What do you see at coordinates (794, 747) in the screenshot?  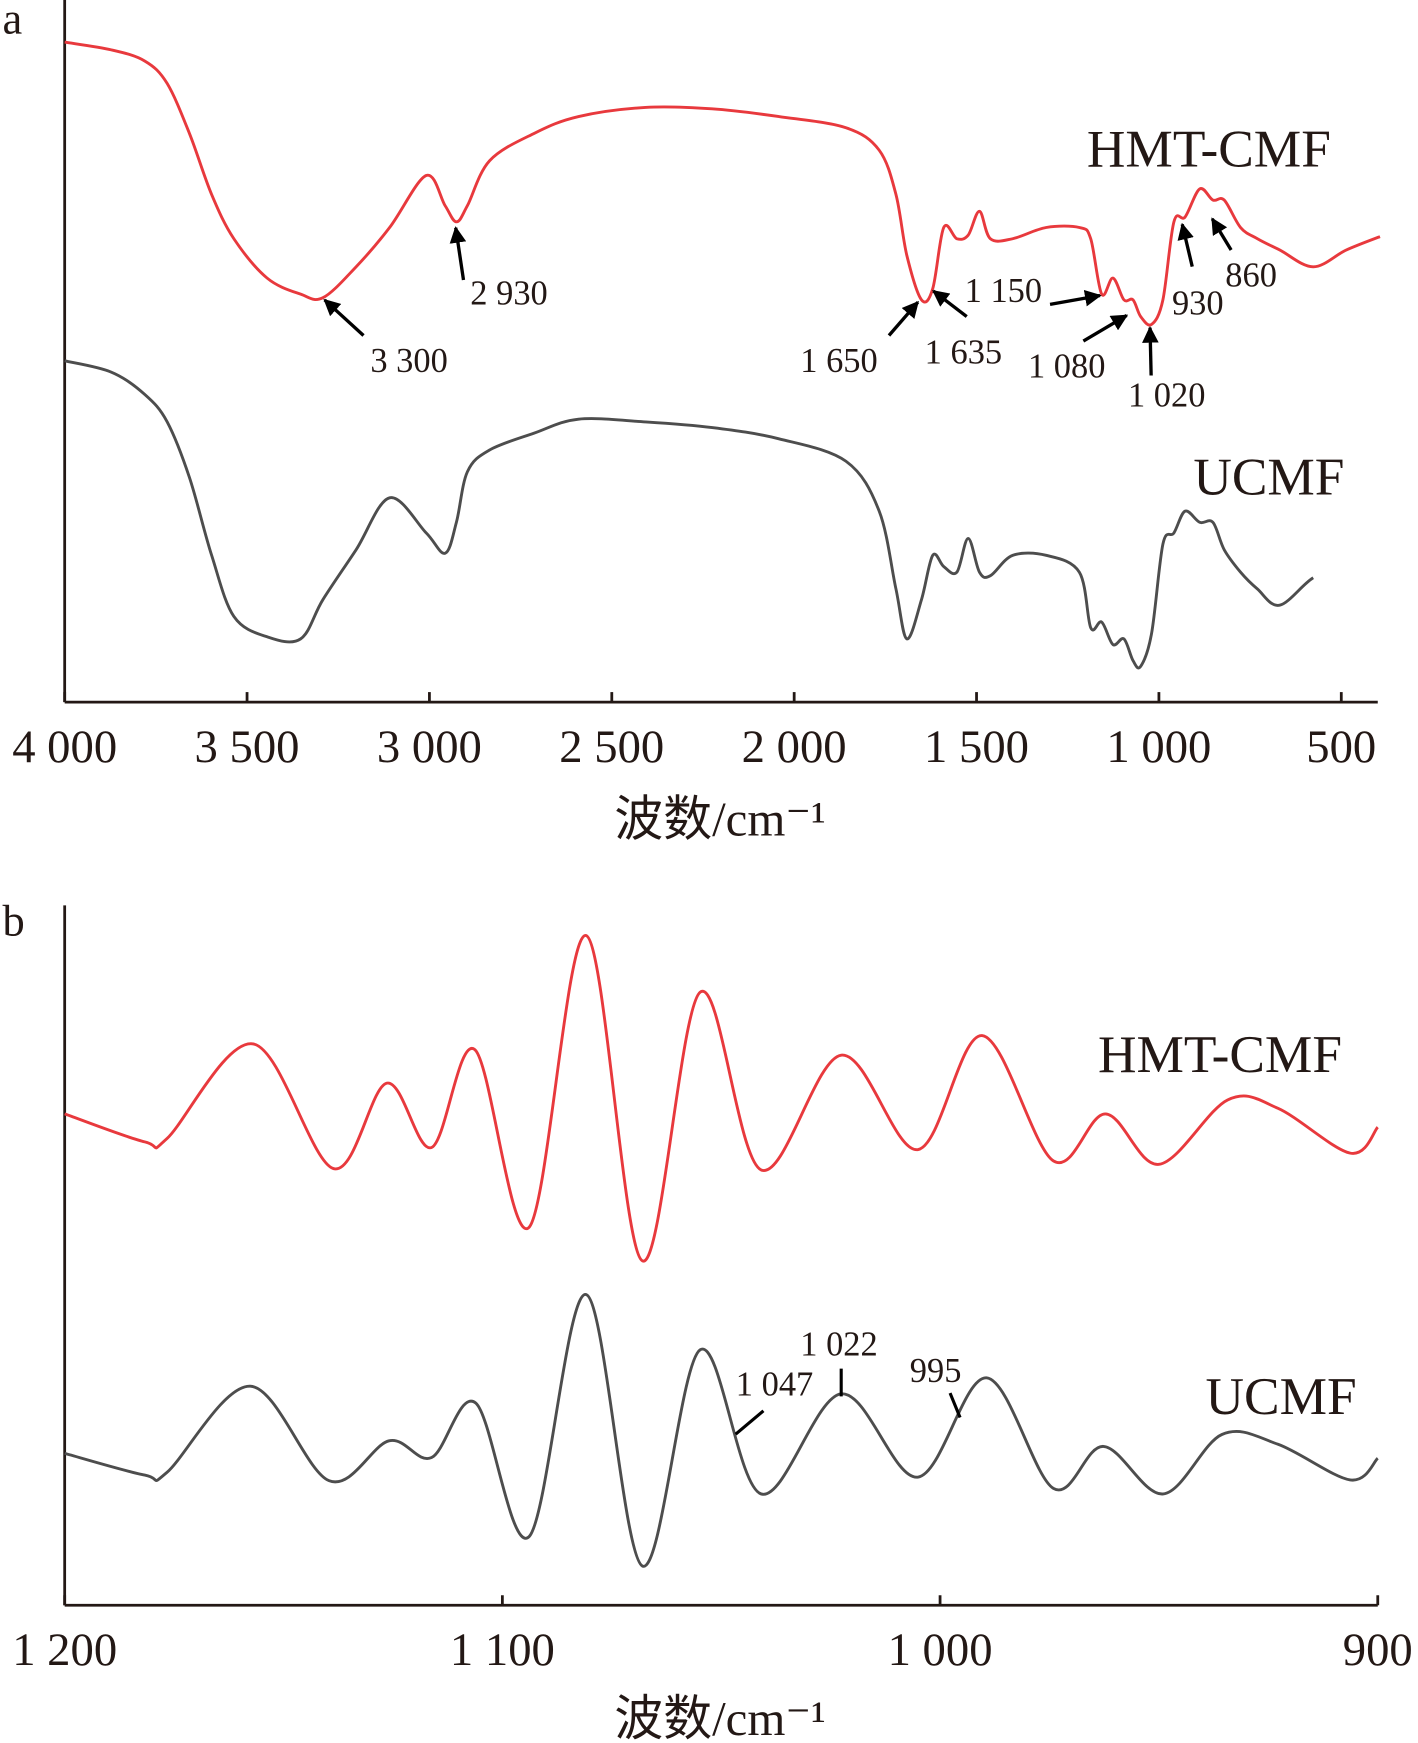 I see `x-tick-label: 2 000` at bounding box center [794, 747].